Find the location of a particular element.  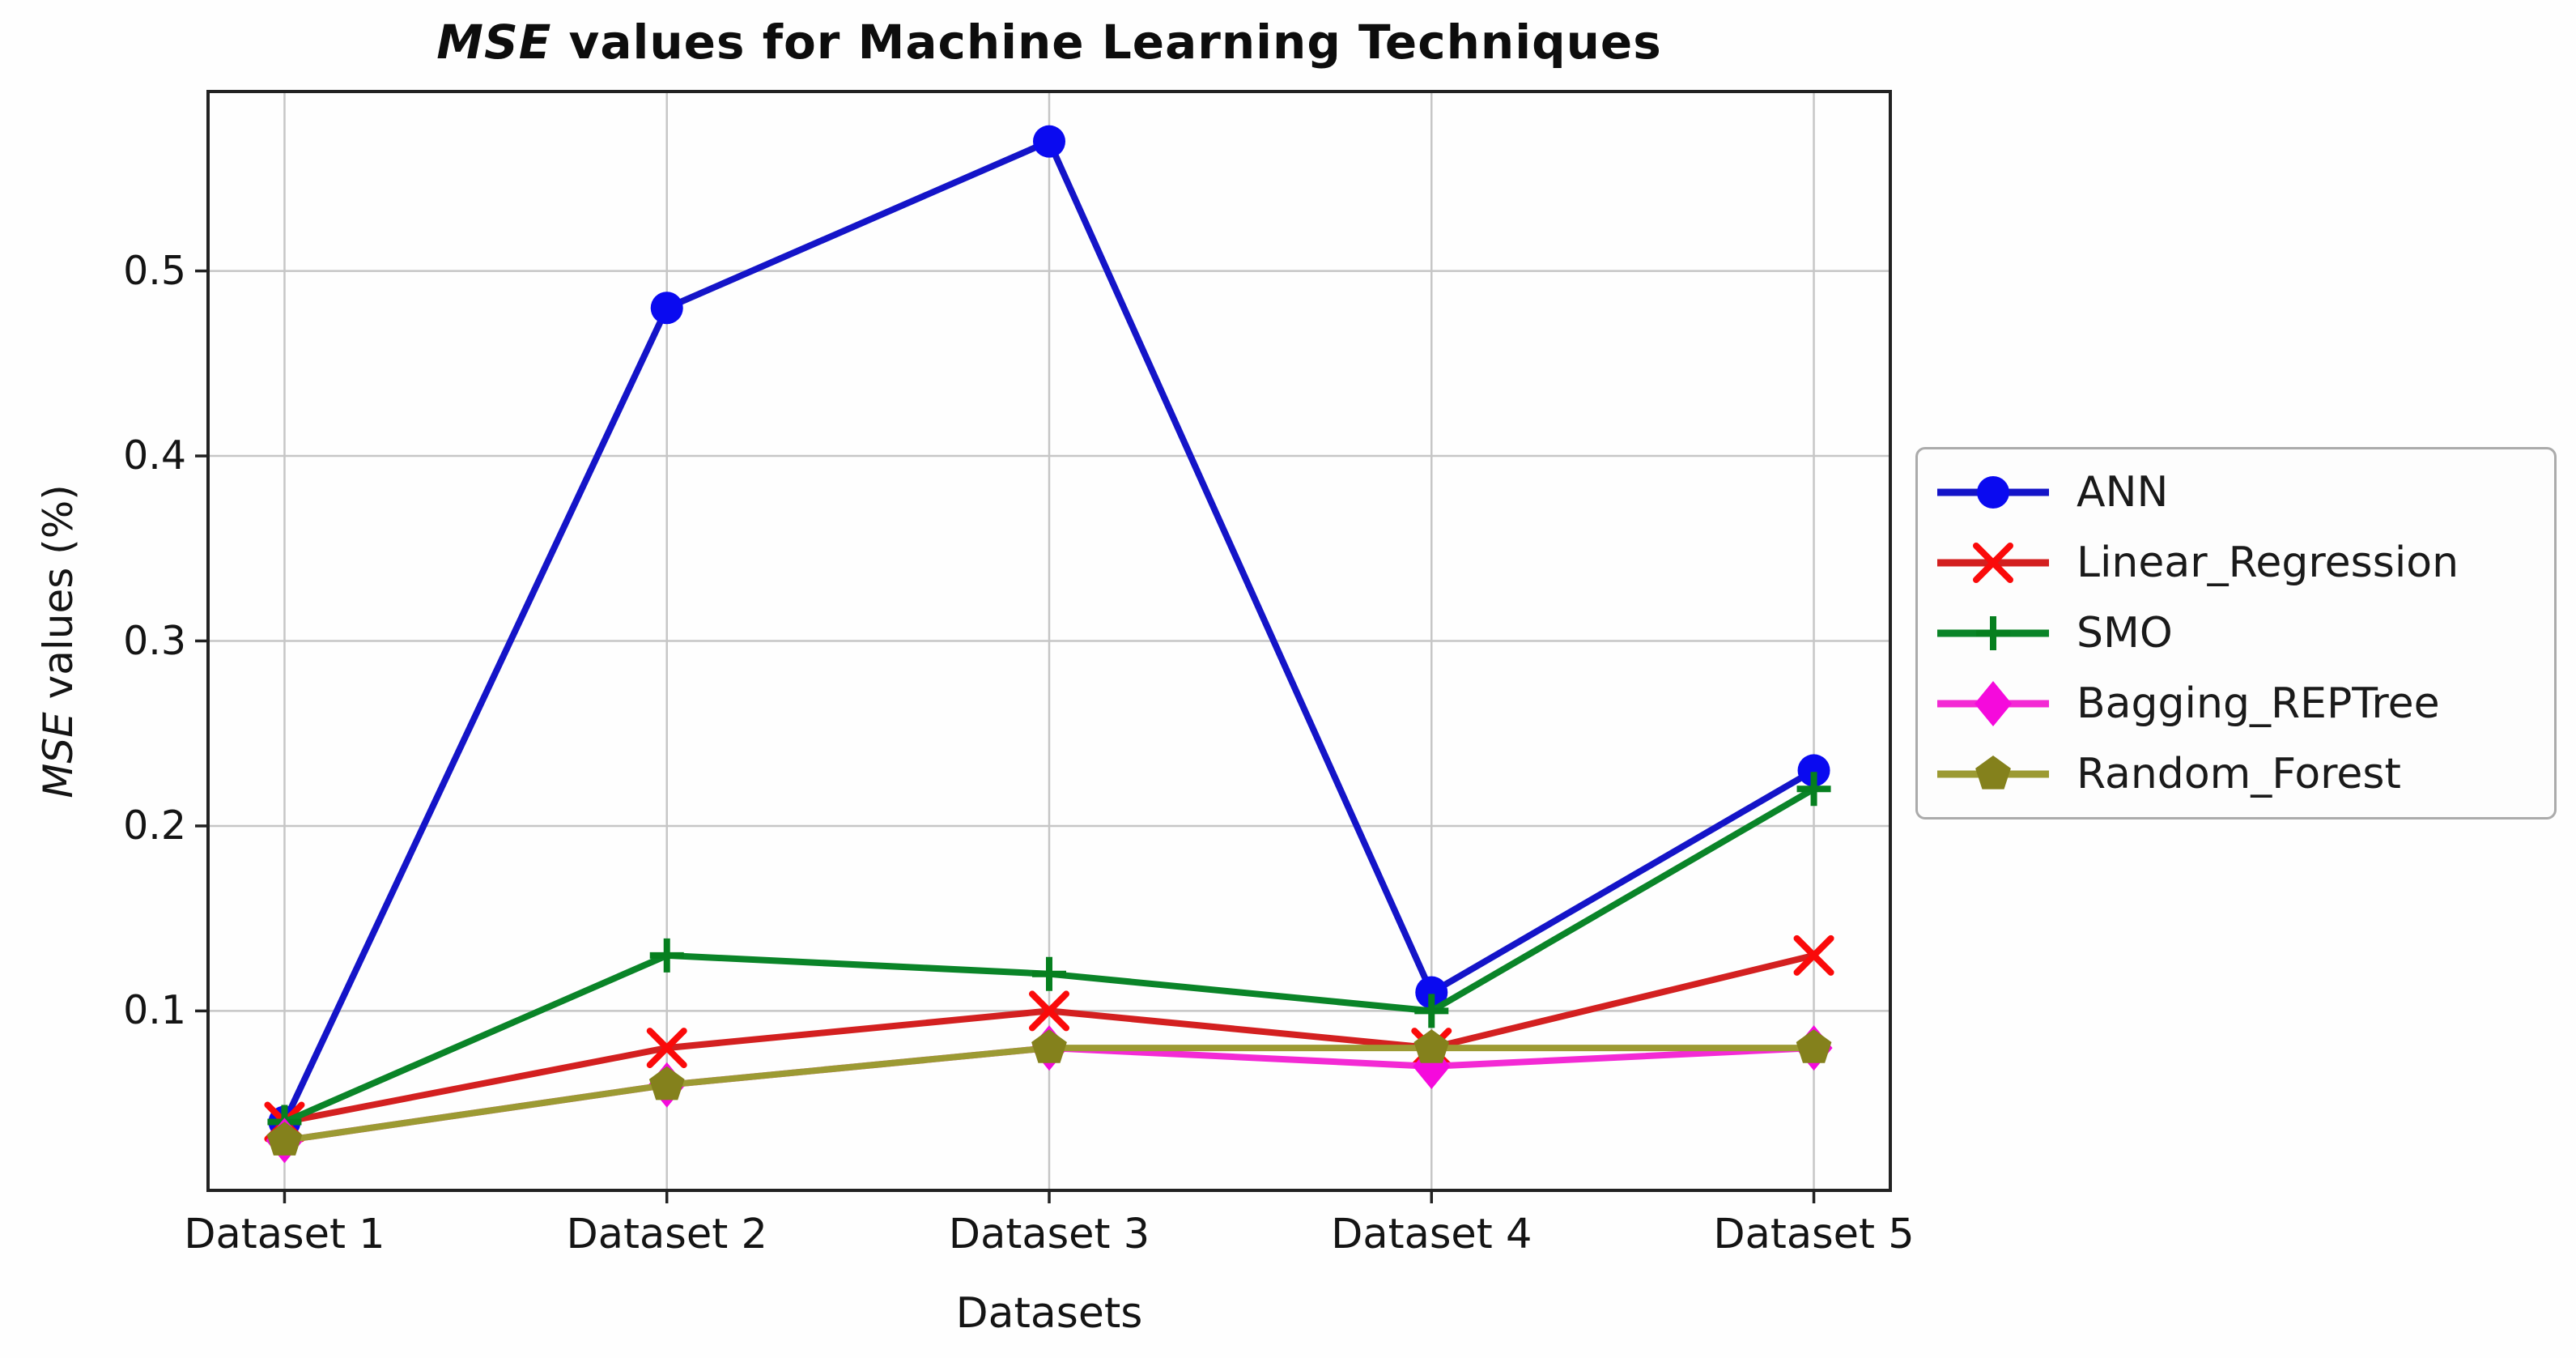

diamond-marker is located at coordinates (1994, 703).